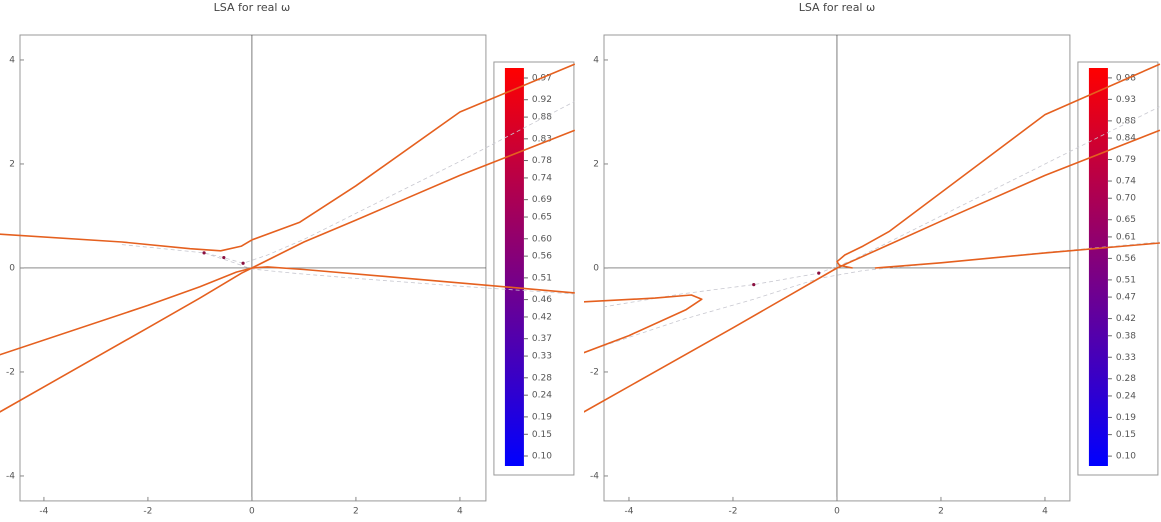  Describe the element at coordinates (542, 139) in the screenshot. I see `colorbar-tick-label: 0.83` at that location.